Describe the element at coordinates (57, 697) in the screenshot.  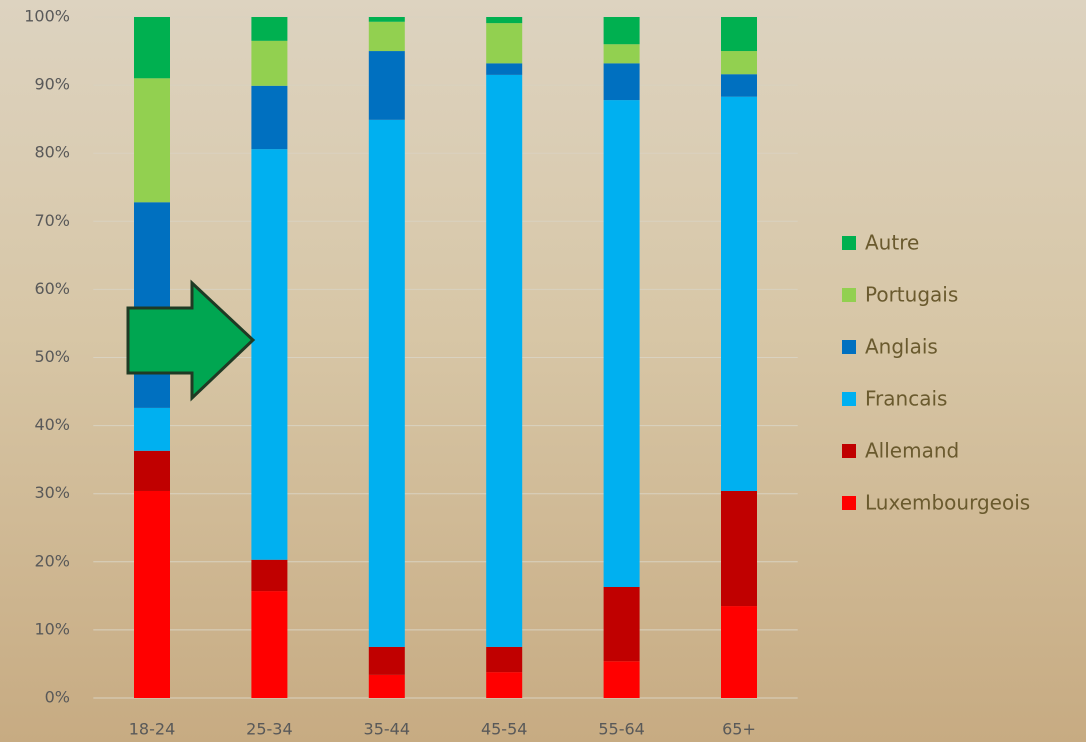
I see `y-tick-label: 0%` at that location.